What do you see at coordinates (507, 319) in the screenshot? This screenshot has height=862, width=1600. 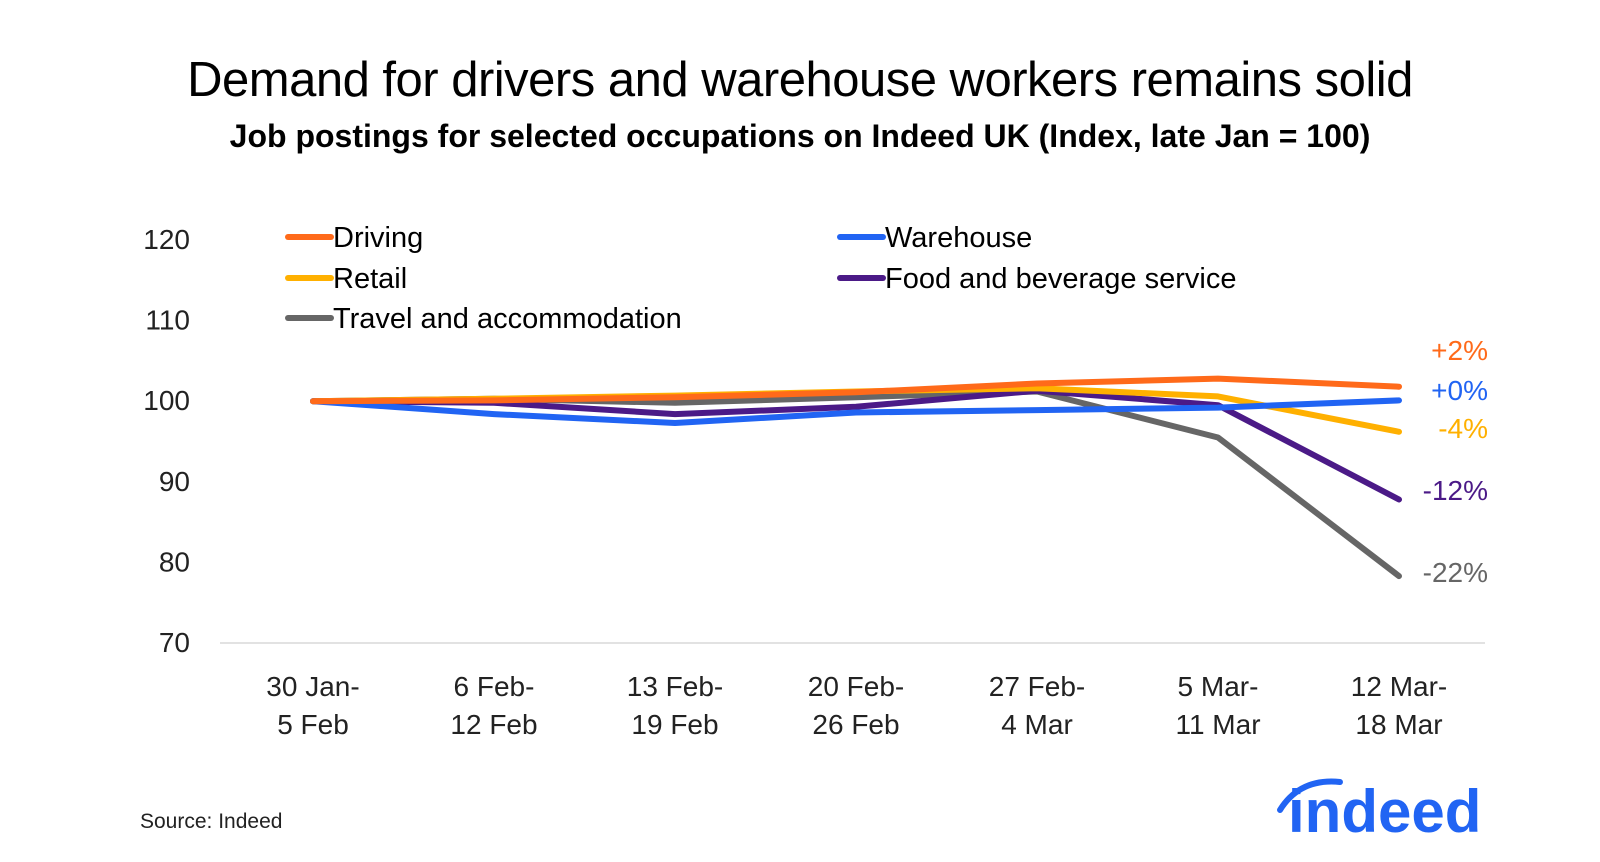 I see `legend-label: Travel and accommodation` at bounding box center [507, 319].